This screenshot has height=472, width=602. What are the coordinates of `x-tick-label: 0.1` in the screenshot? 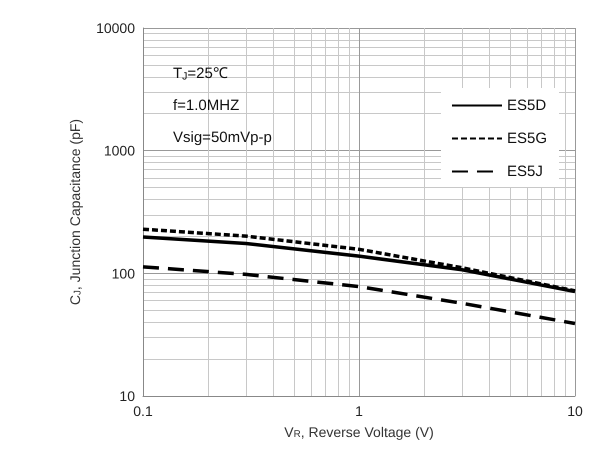 It's located at (143, 411).